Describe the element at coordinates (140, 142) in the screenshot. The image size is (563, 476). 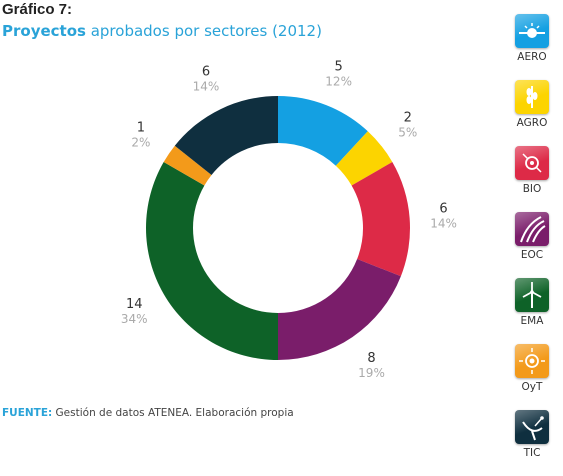
I see `slice-percent-oyt: 2%` at that location.